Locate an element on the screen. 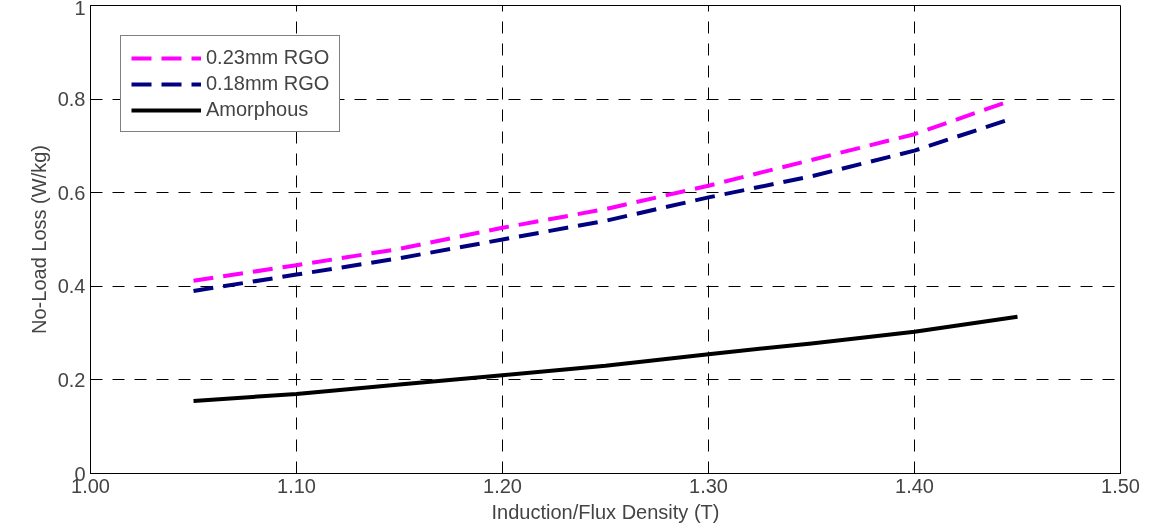 This screenshot has width=1154, height=529. x-tick-label: 1.40 is located at coordinates (914, 485).